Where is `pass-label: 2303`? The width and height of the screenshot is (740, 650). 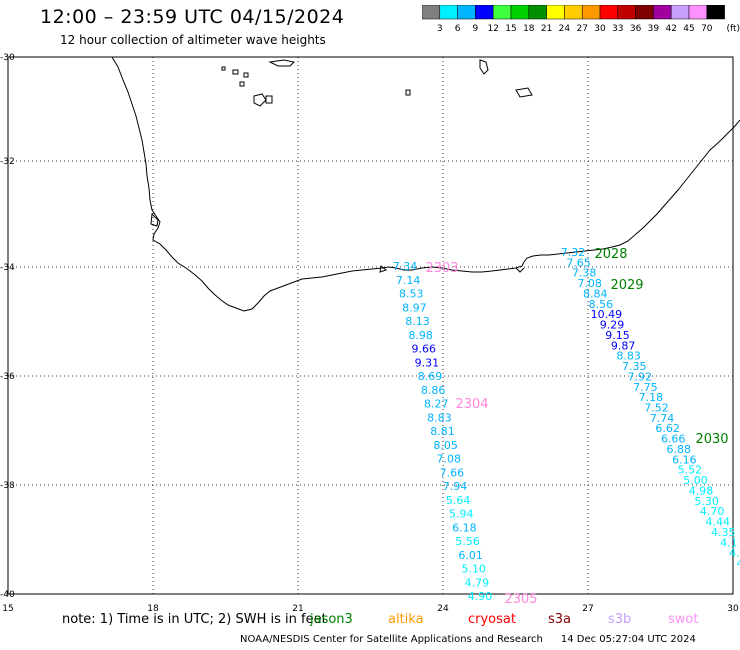 pass-label: 2303 is located at coordinates (441, 268).